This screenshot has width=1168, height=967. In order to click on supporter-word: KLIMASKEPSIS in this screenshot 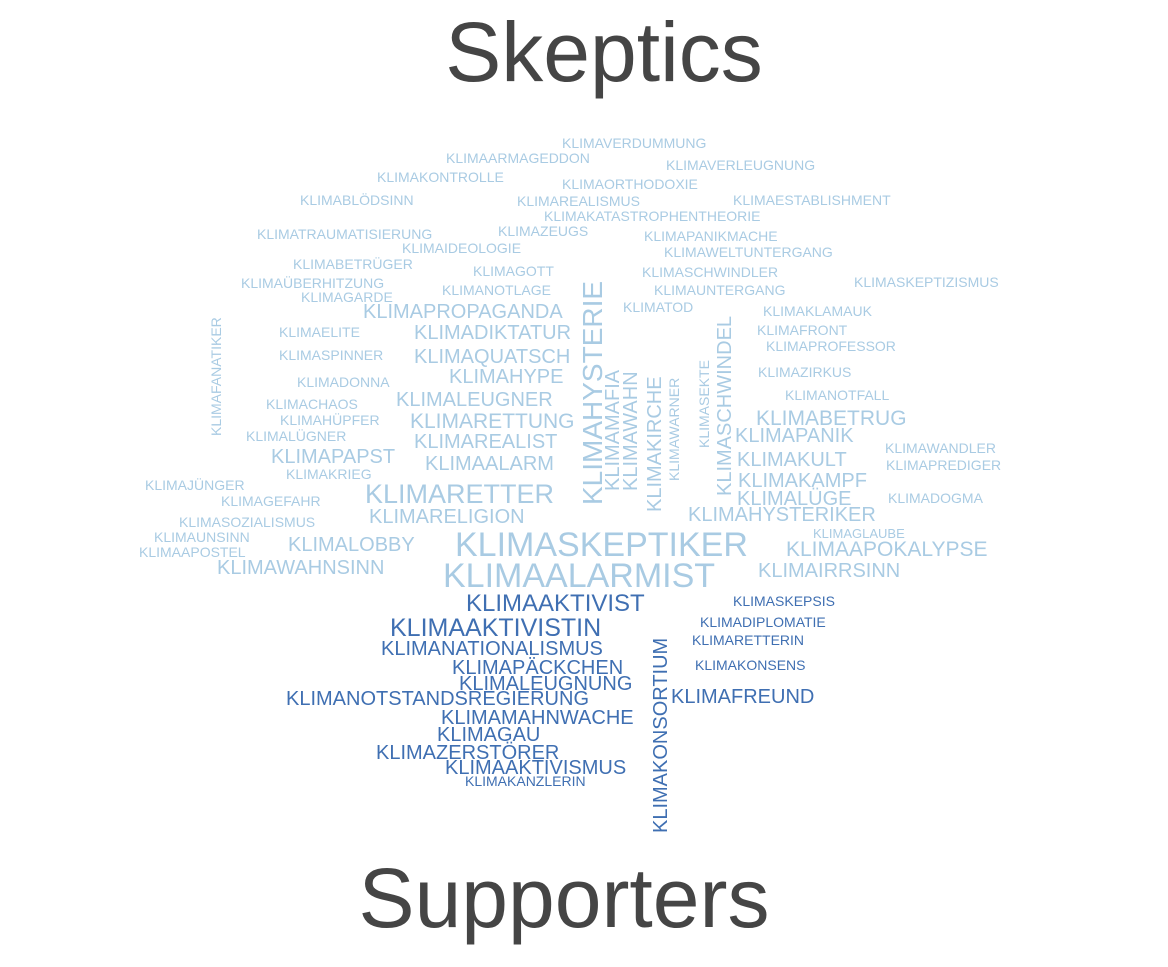, I will do `click(784, 601)`.